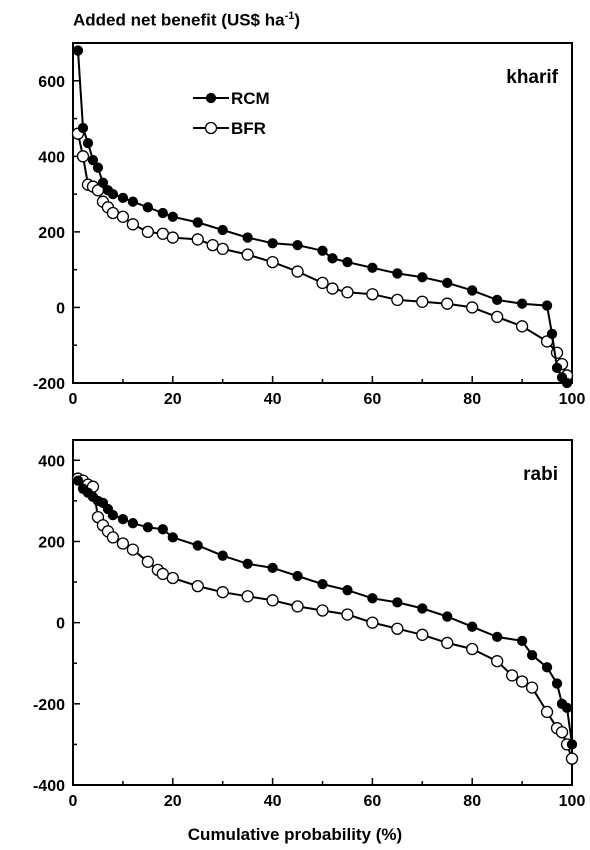 The width and height of the screenshot is (590, 850). I want to click on panel-rabi-y-tick-label: 0, so click(60, 624).